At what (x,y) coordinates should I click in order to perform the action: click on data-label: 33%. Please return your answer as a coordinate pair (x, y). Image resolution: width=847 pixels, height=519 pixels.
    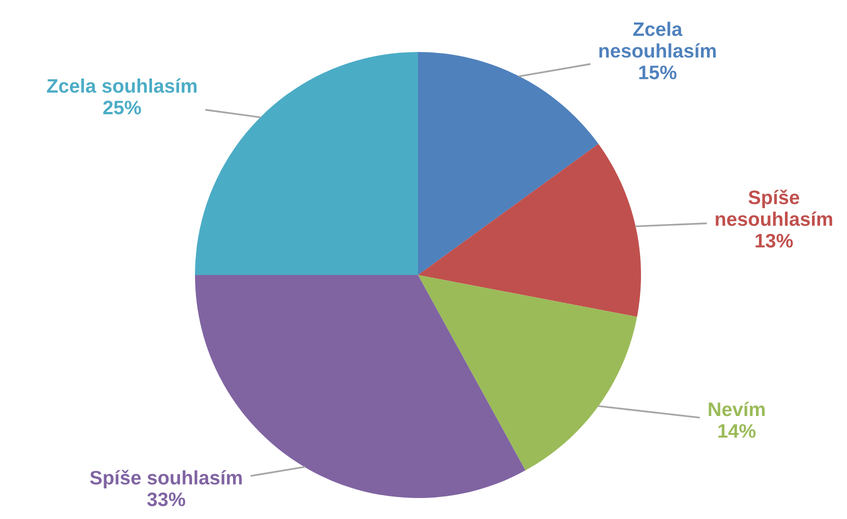
    Looking at the image, I should click on (166, 499).